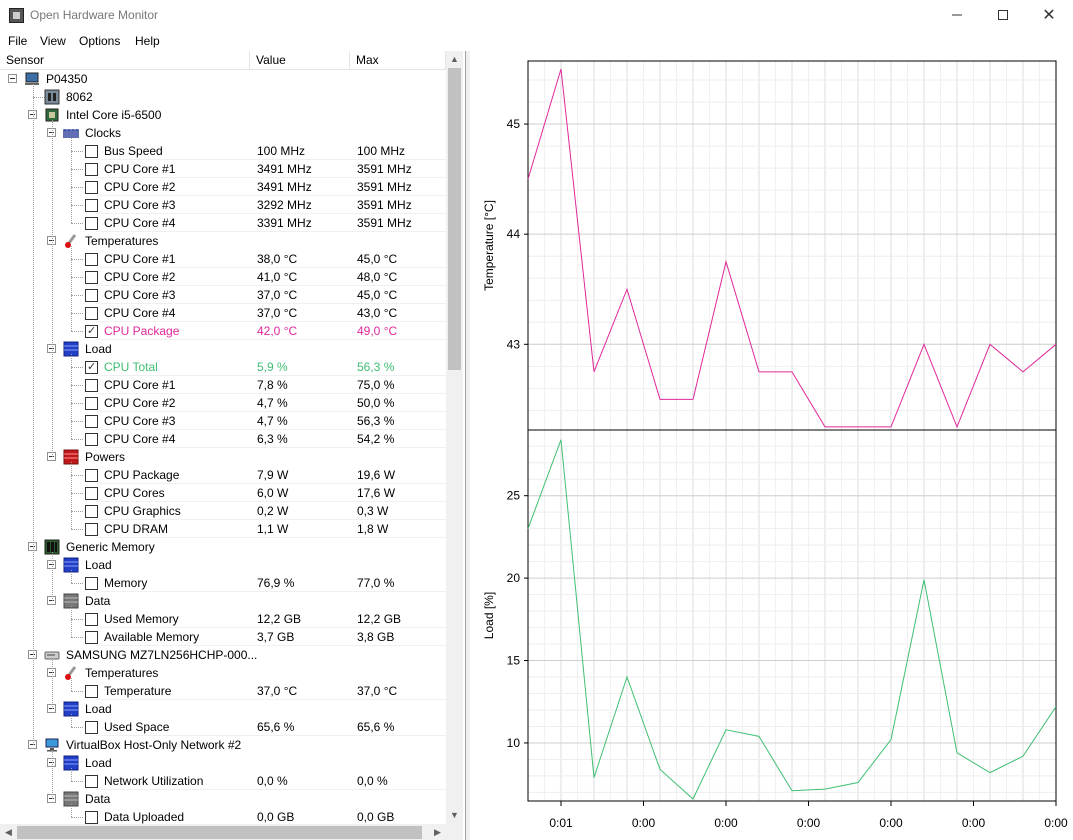 The image size is (1073, 840). What do you see at coordinates (223, 475) in the screenshot?
I see `sensor-row: CPU Package 7,9 W 19,6 W` at bounding box center [223, 475].